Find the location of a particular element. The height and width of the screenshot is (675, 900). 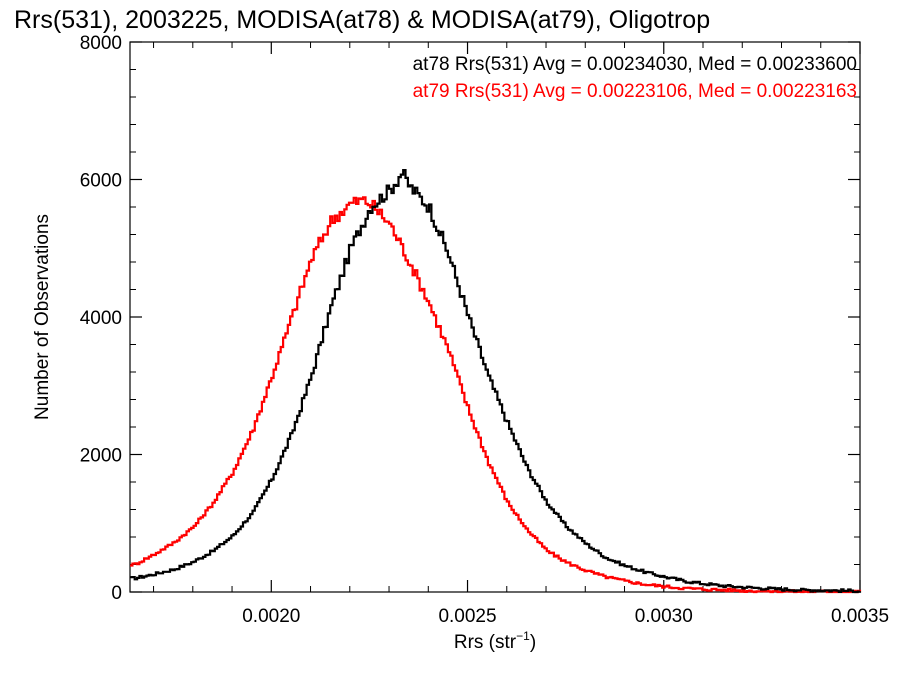

y-tick-label: 0 is located at coordinates (116, 593).